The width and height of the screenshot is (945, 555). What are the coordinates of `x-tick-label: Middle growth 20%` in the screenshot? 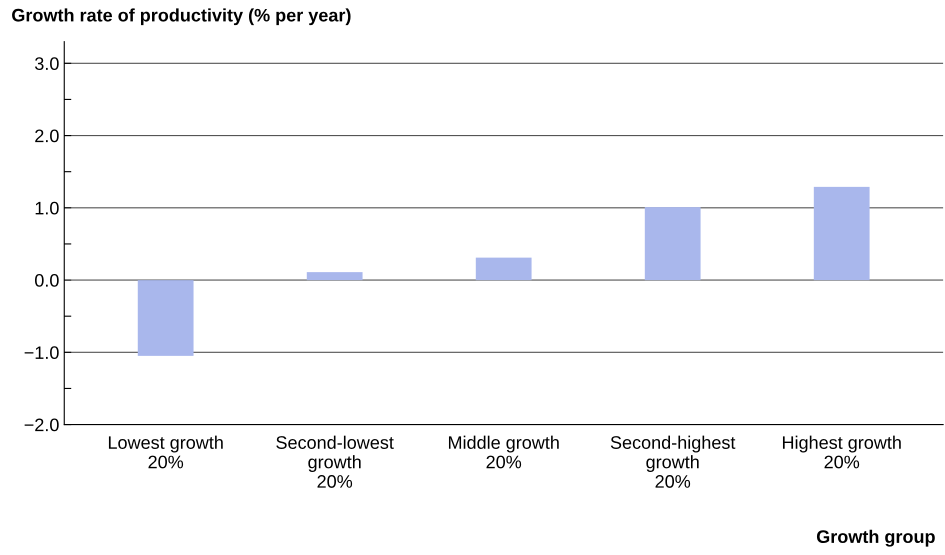 It's located at (503, 452).